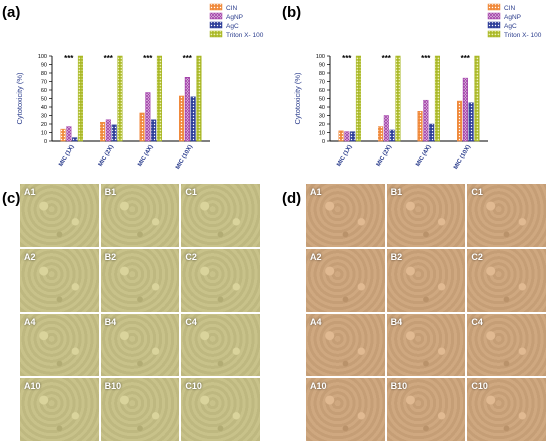  Describe the element at coordinates (44, 134) in the screenshot. I see `y-tick-label: 10` at that location.